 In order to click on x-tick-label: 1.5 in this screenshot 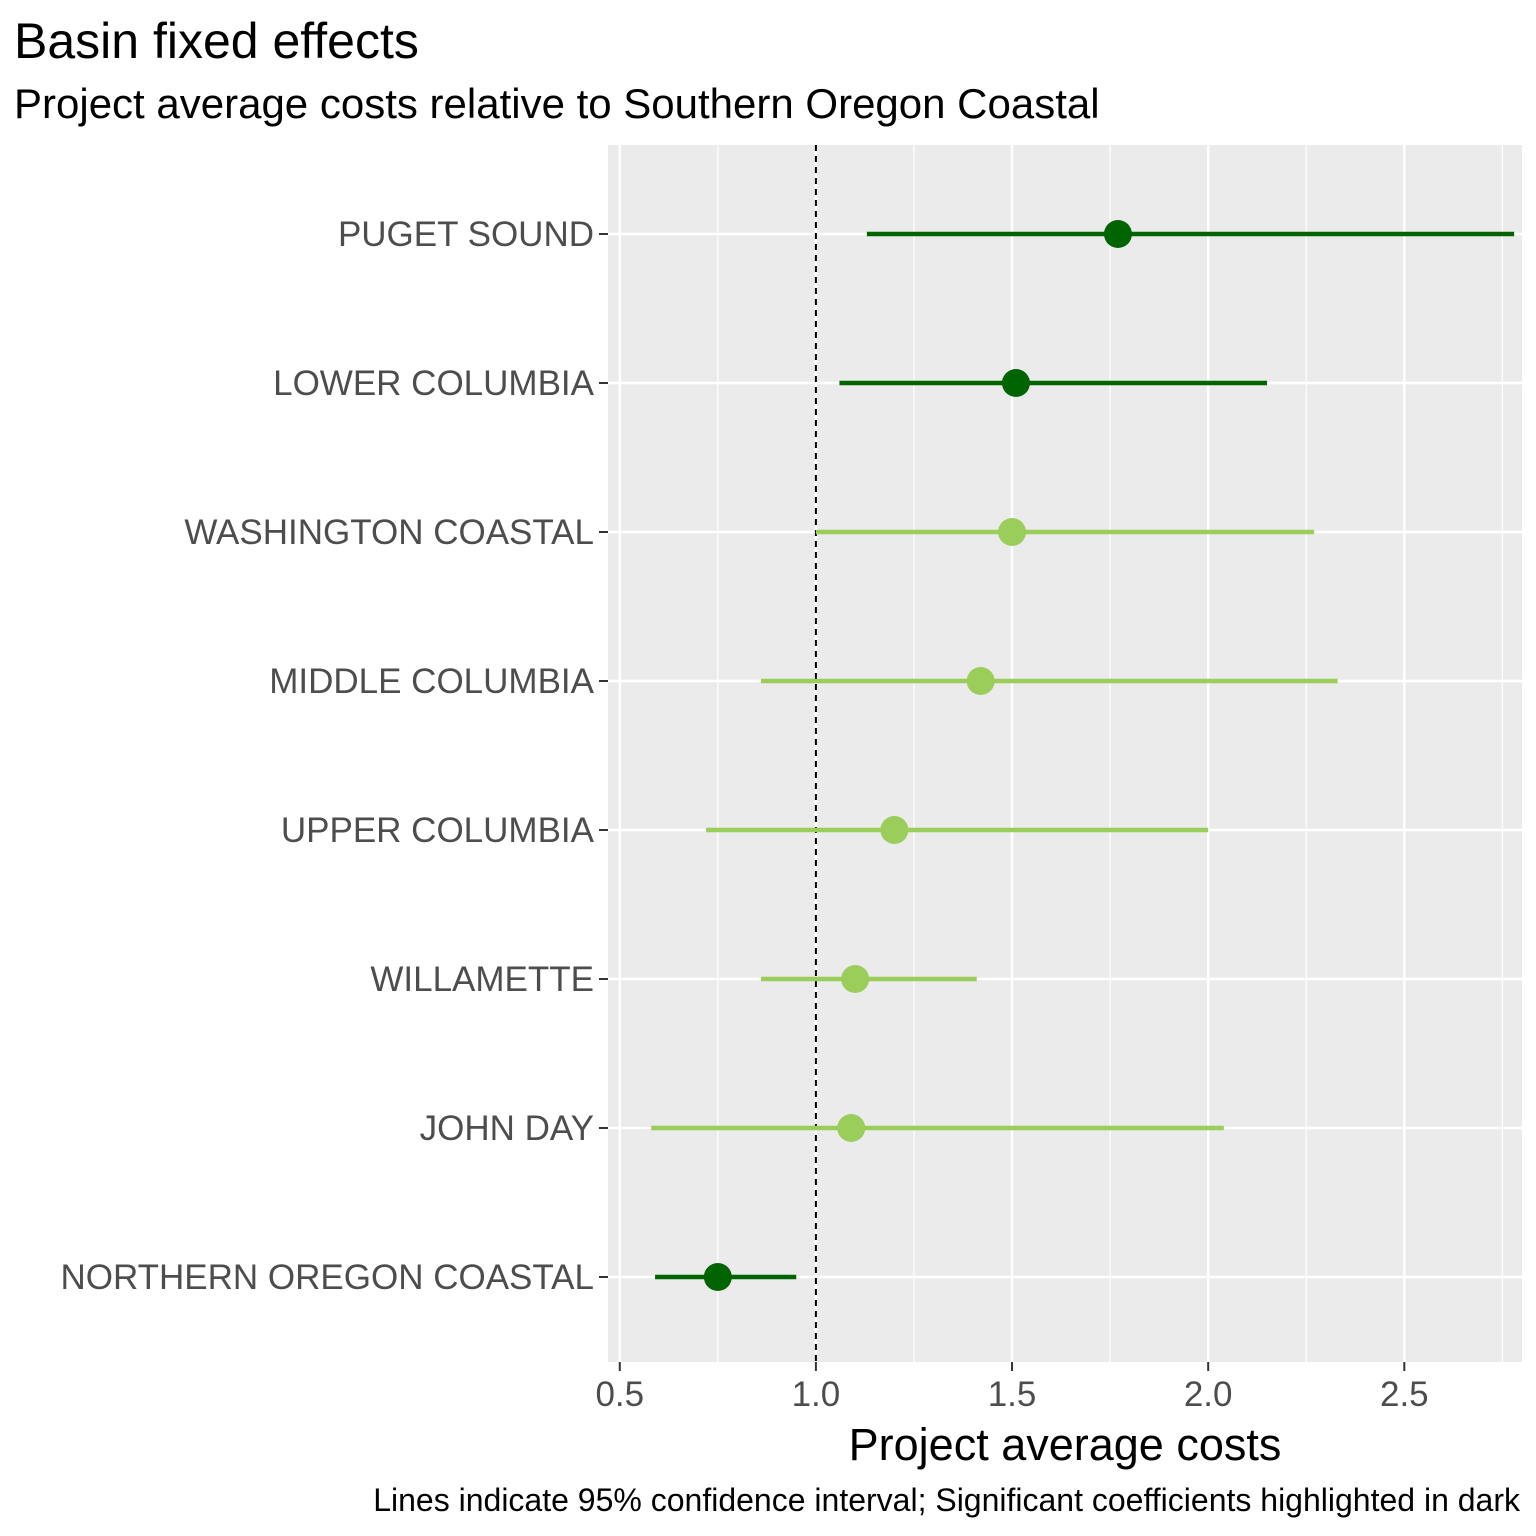, I will do `click(1012, 1394)`.